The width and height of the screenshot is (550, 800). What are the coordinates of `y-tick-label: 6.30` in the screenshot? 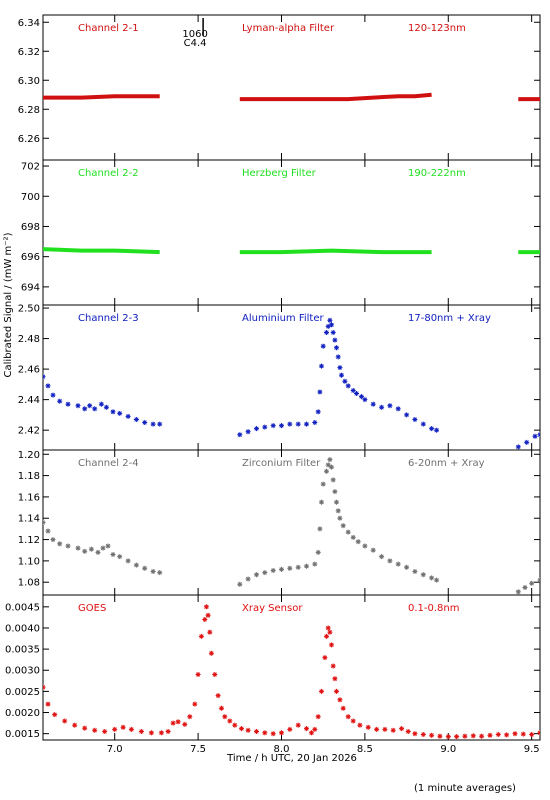 It's located at (29, 81).